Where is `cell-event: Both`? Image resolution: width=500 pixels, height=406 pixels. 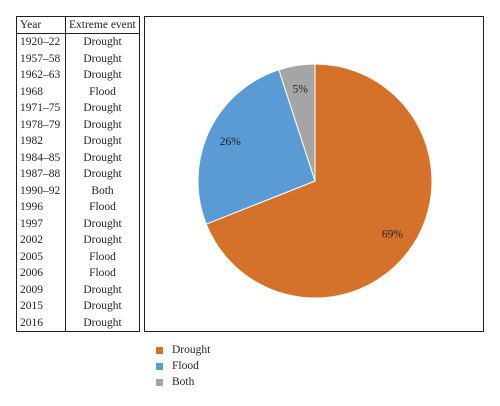
cell-event: Both is located at coordinates (102, 190).